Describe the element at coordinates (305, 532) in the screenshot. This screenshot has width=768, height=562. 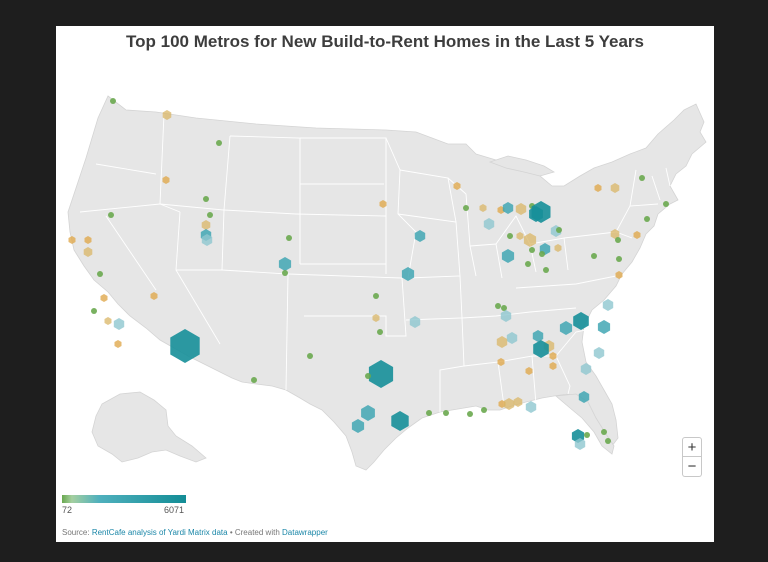
I see `datawrapper-link: Datawrapper` at that location.